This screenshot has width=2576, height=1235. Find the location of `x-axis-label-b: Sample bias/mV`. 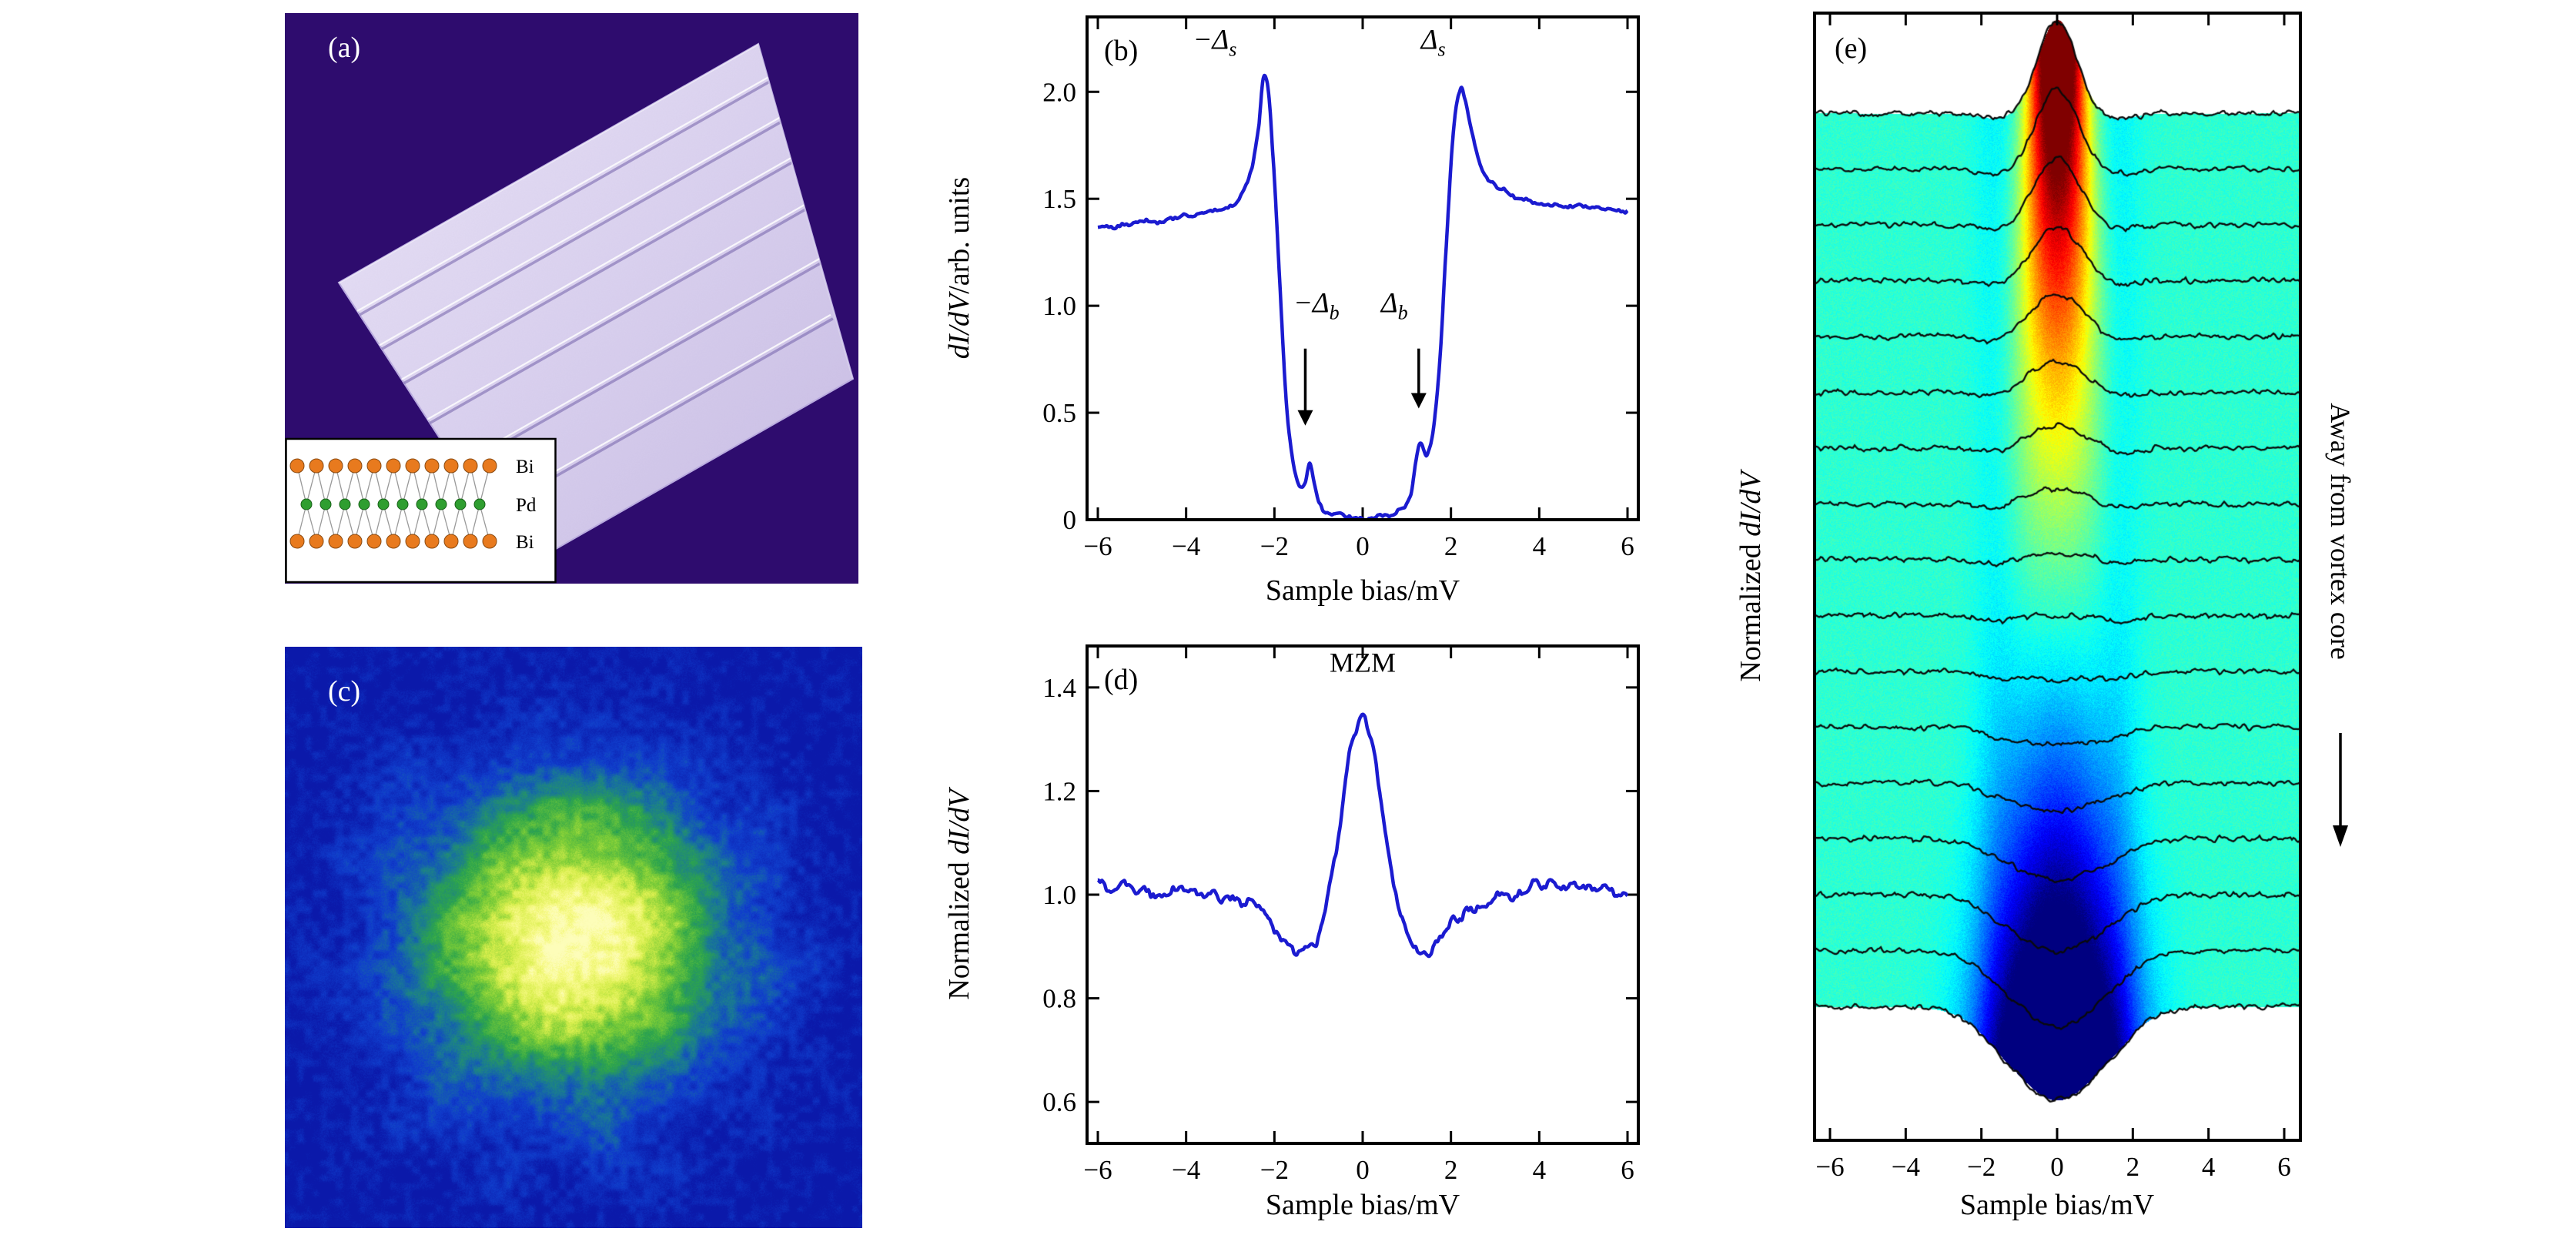

x-axis-label-b: Sample bias/mV is located at coordinates (1362, 590).